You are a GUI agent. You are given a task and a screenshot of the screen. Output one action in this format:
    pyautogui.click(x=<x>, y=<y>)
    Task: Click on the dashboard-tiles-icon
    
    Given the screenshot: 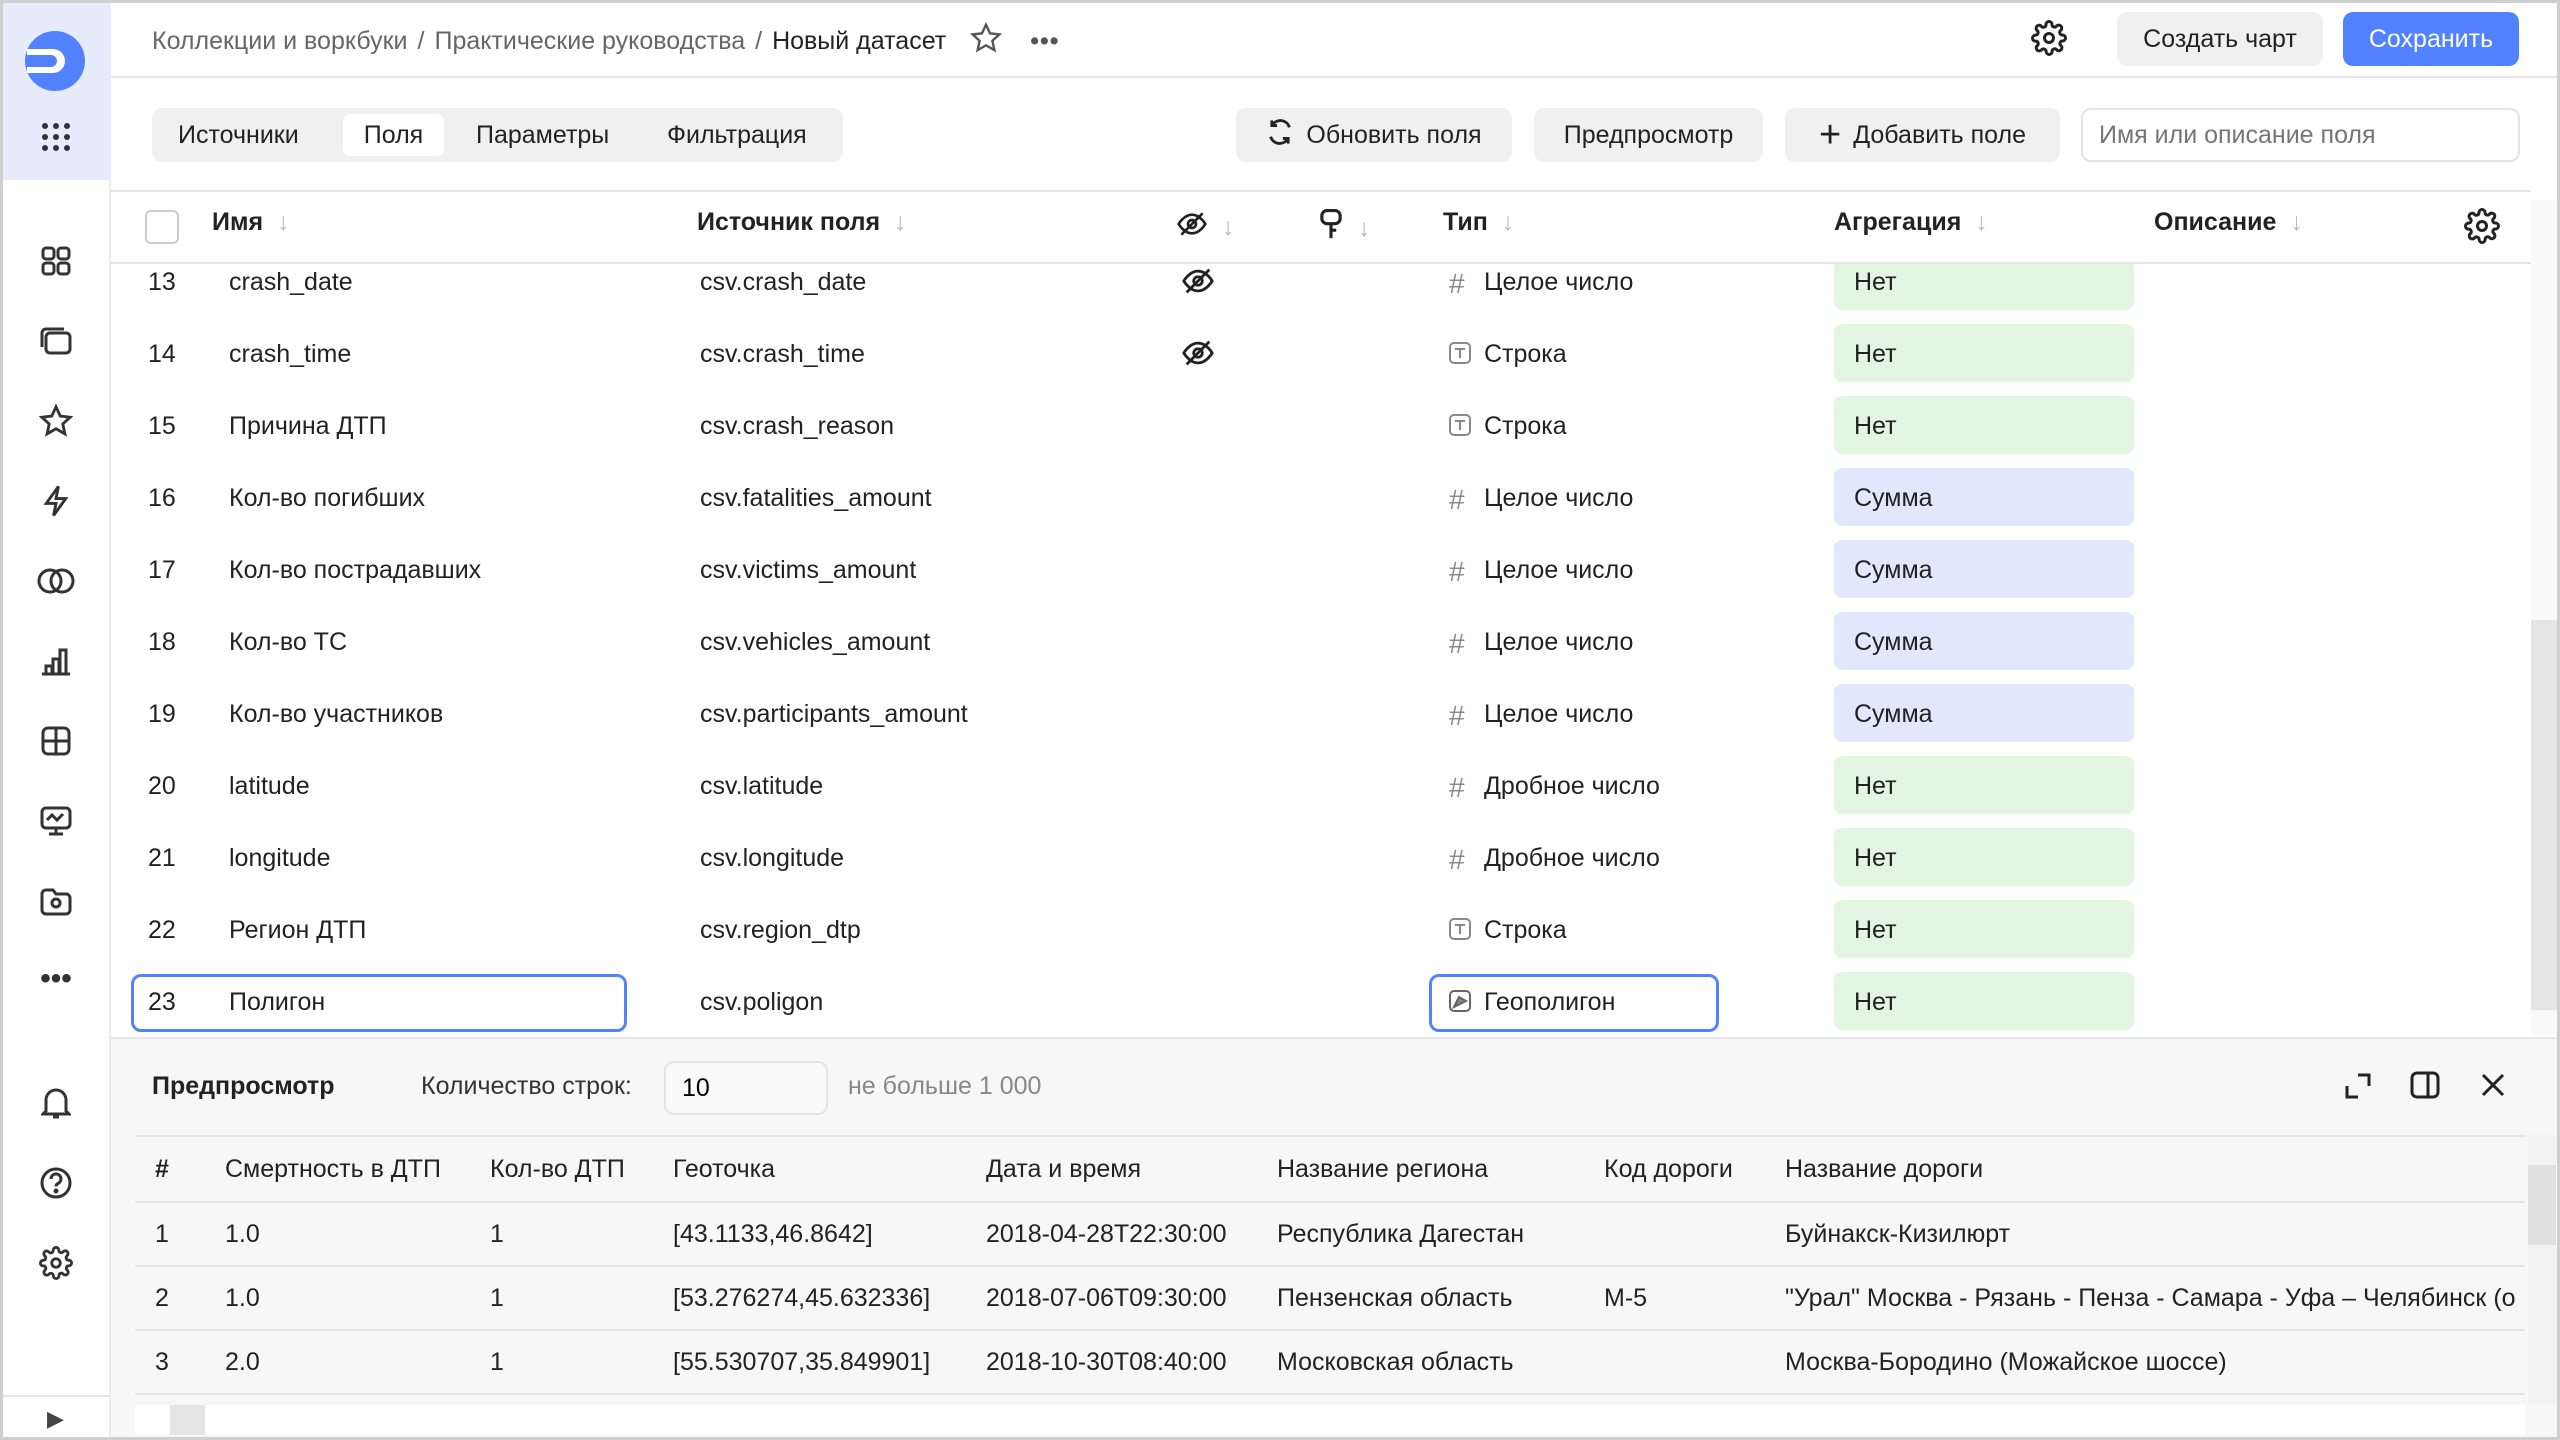 What is the action you would take?
    pyautogui.click(x=56, y=261)
    